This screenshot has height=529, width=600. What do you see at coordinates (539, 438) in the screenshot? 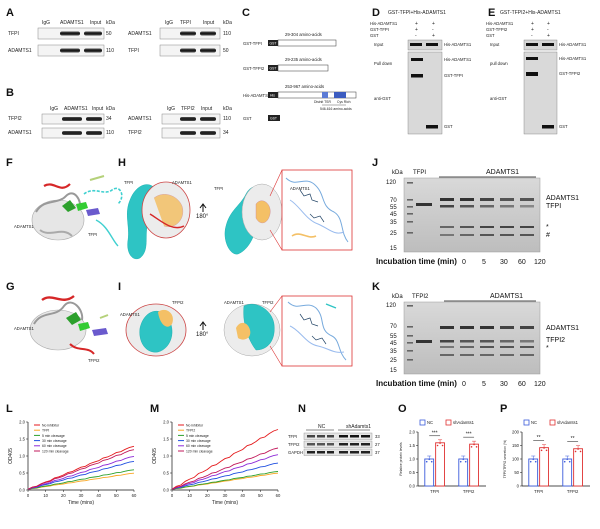
I see `significance-label: **` at bounding box center [539, 438].